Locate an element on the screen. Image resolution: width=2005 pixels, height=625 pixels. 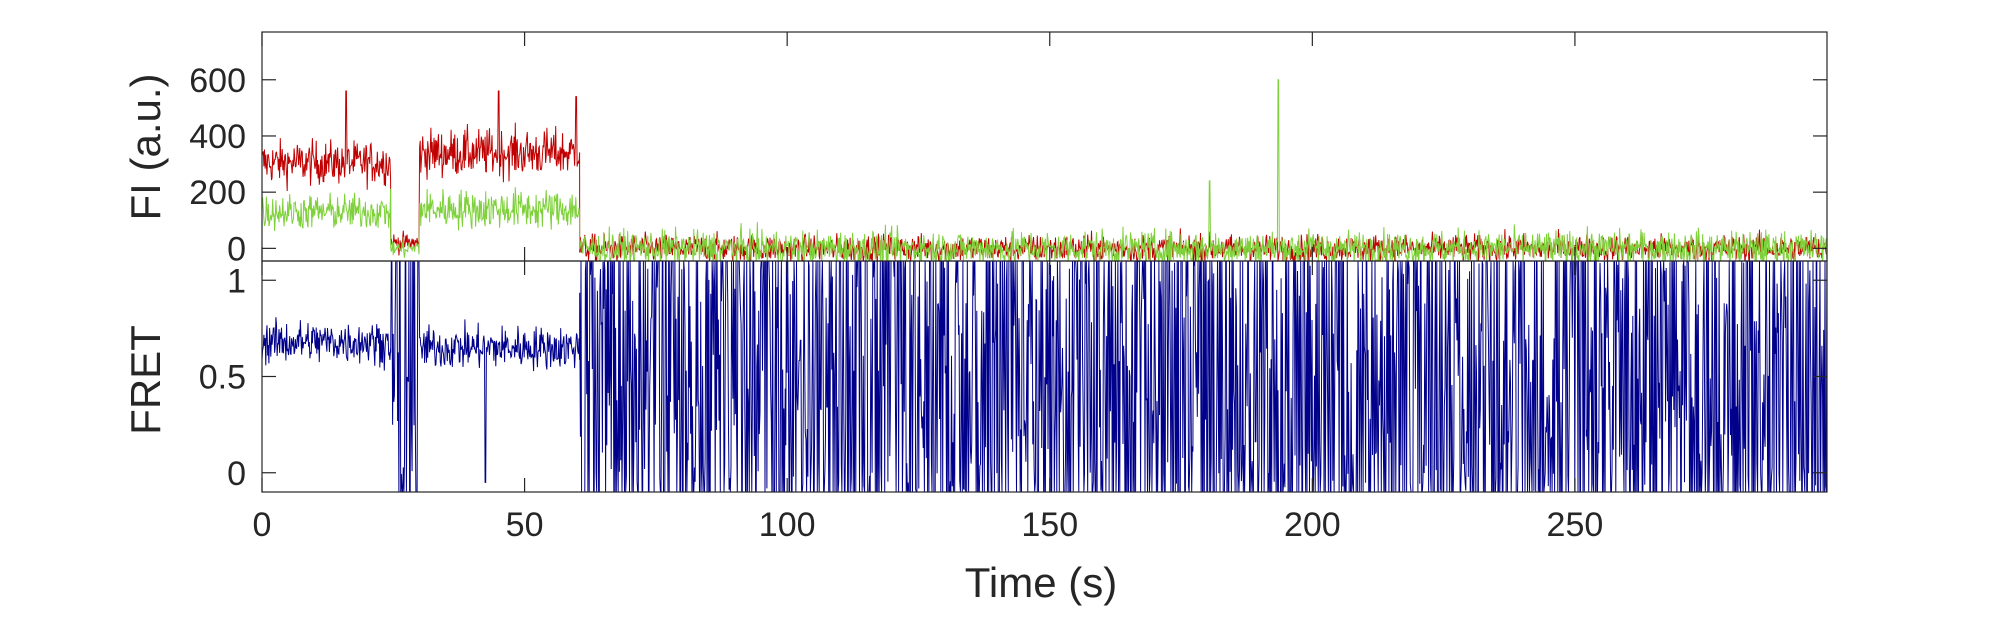
time-x-axis-label: Time (s) is located at coordinates (1041, 582).